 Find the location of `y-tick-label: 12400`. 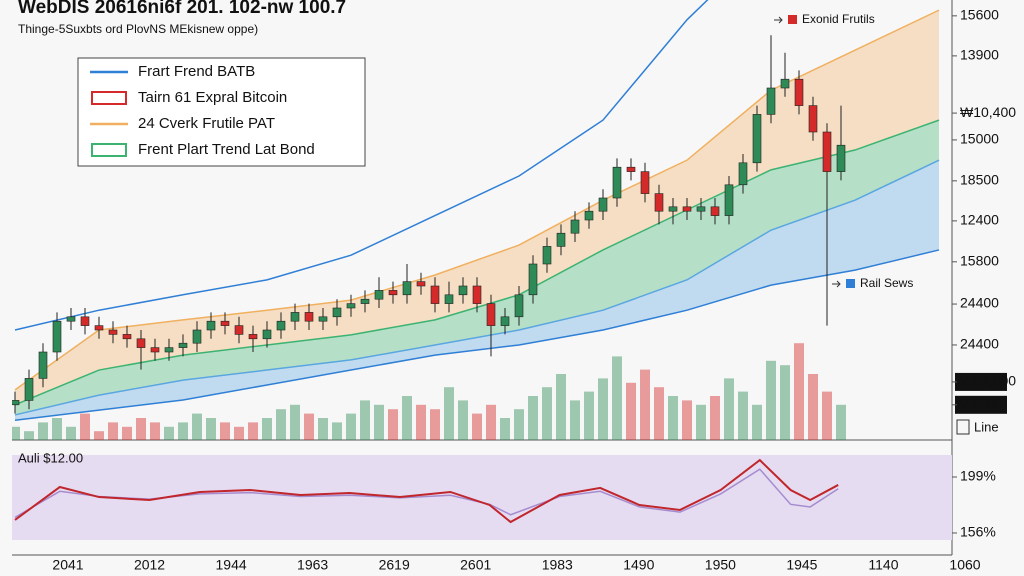

y-tick-label: 12400 is located at coordinates (979, 220).